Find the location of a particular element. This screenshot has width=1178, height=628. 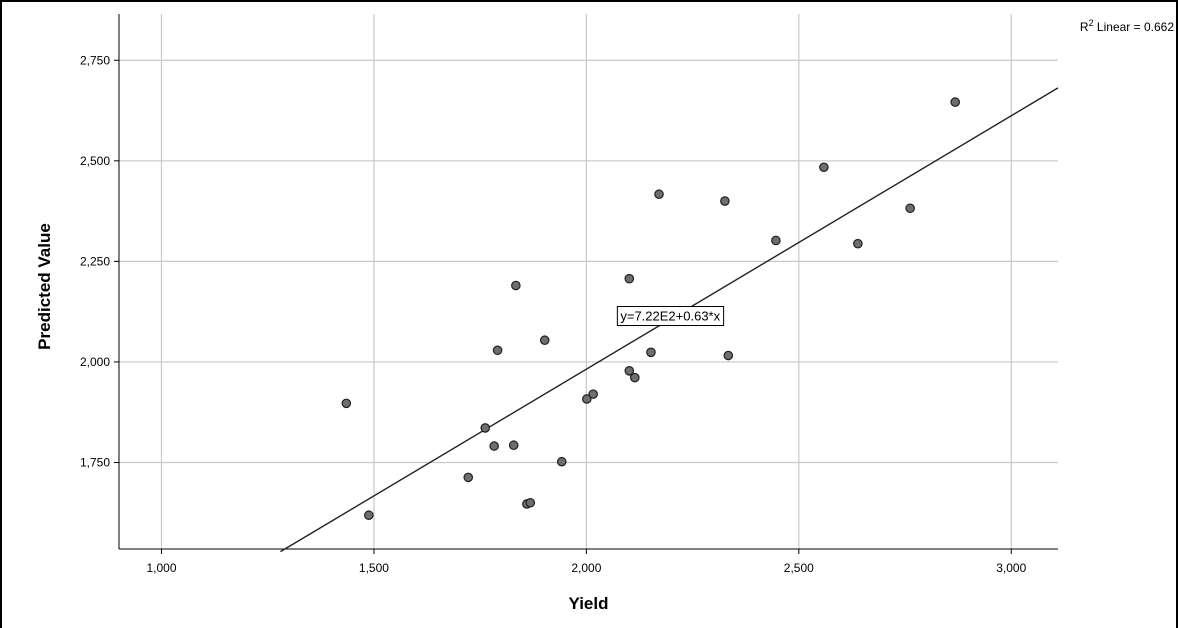

y-tick-label: 2,750 is located at coordinates (95, 60).